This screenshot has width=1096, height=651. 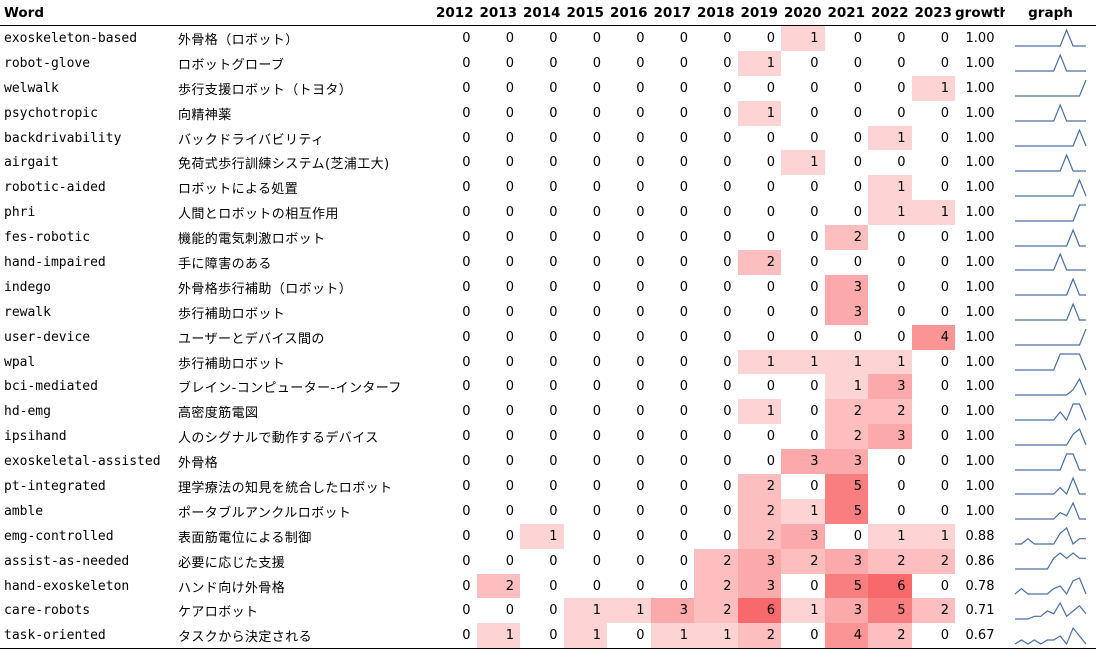 I want to click on cell-word: psychotropic, so click(x=51, y=113).